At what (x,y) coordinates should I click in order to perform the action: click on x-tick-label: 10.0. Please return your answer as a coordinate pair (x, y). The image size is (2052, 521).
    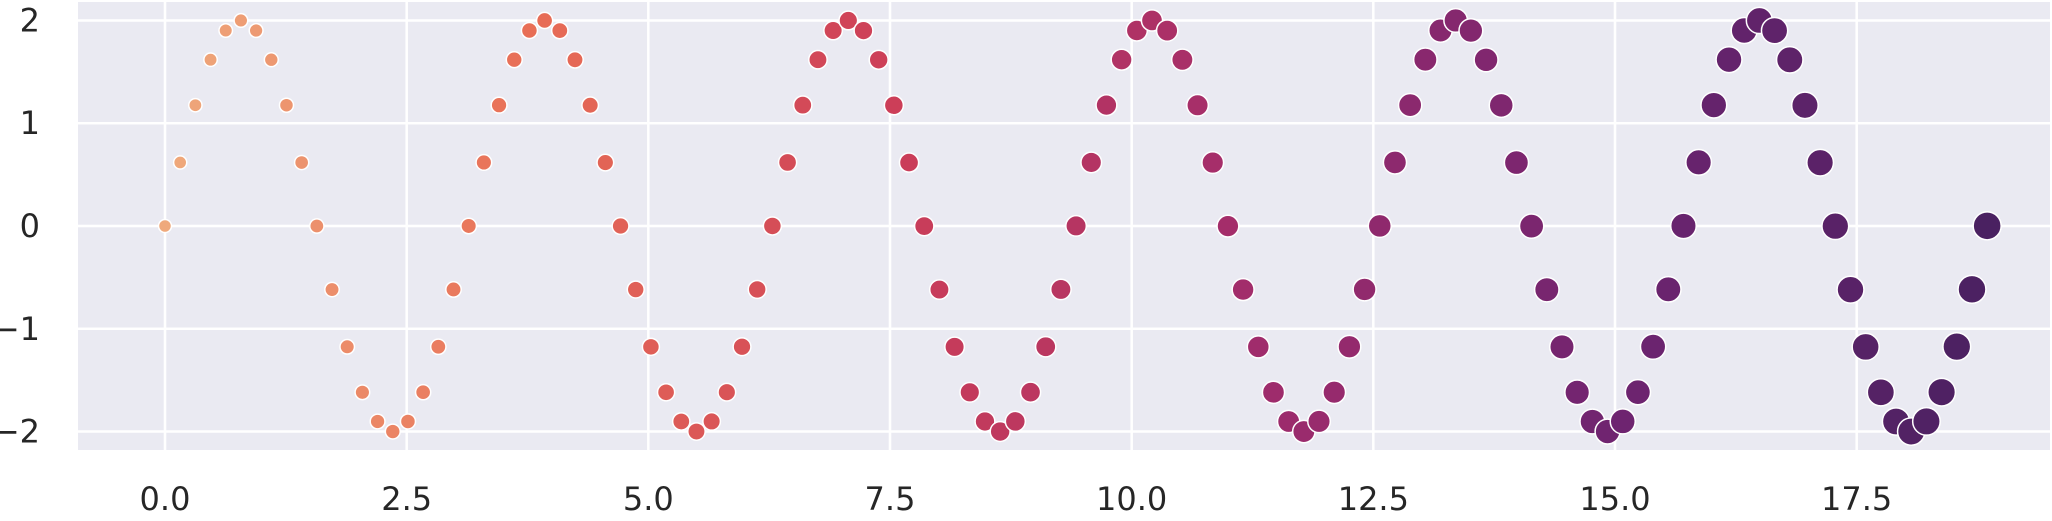
    Looking at the image, I should click on (1131, 499).